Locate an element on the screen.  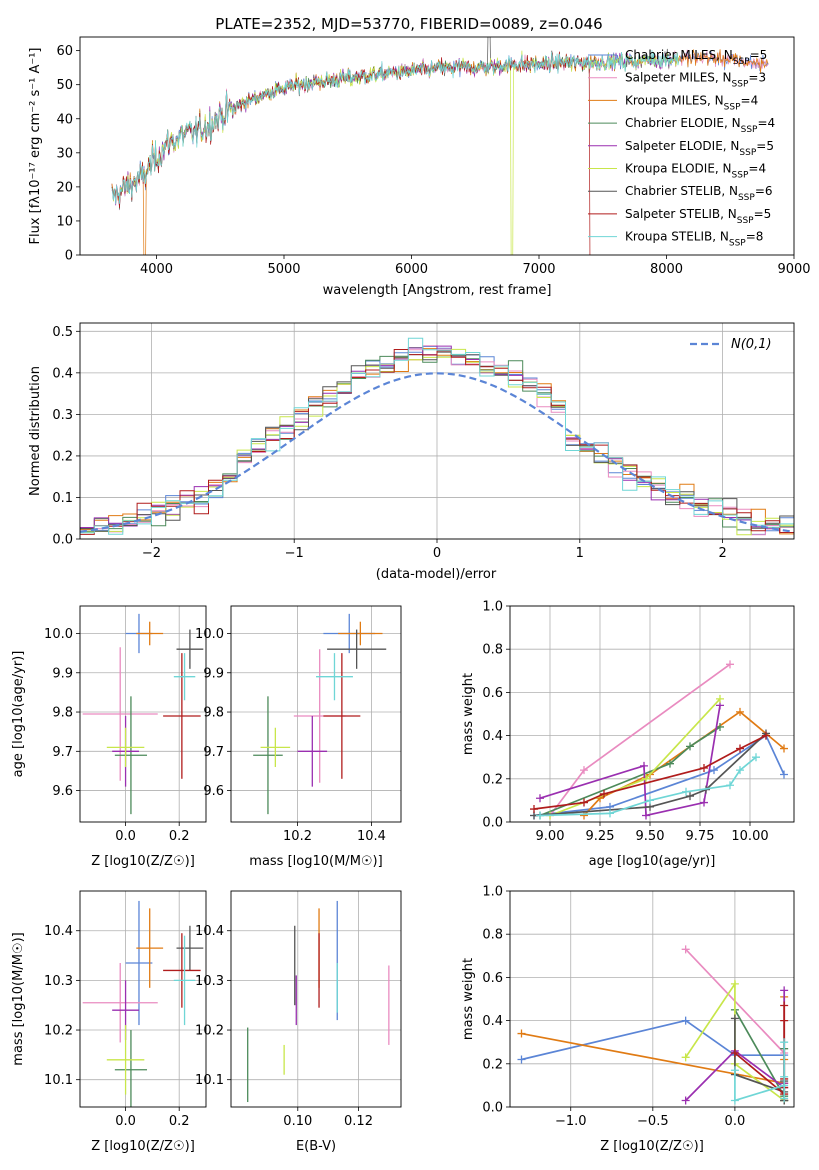
errorbar-kroupa-miles is located at coordinates (150, 948).